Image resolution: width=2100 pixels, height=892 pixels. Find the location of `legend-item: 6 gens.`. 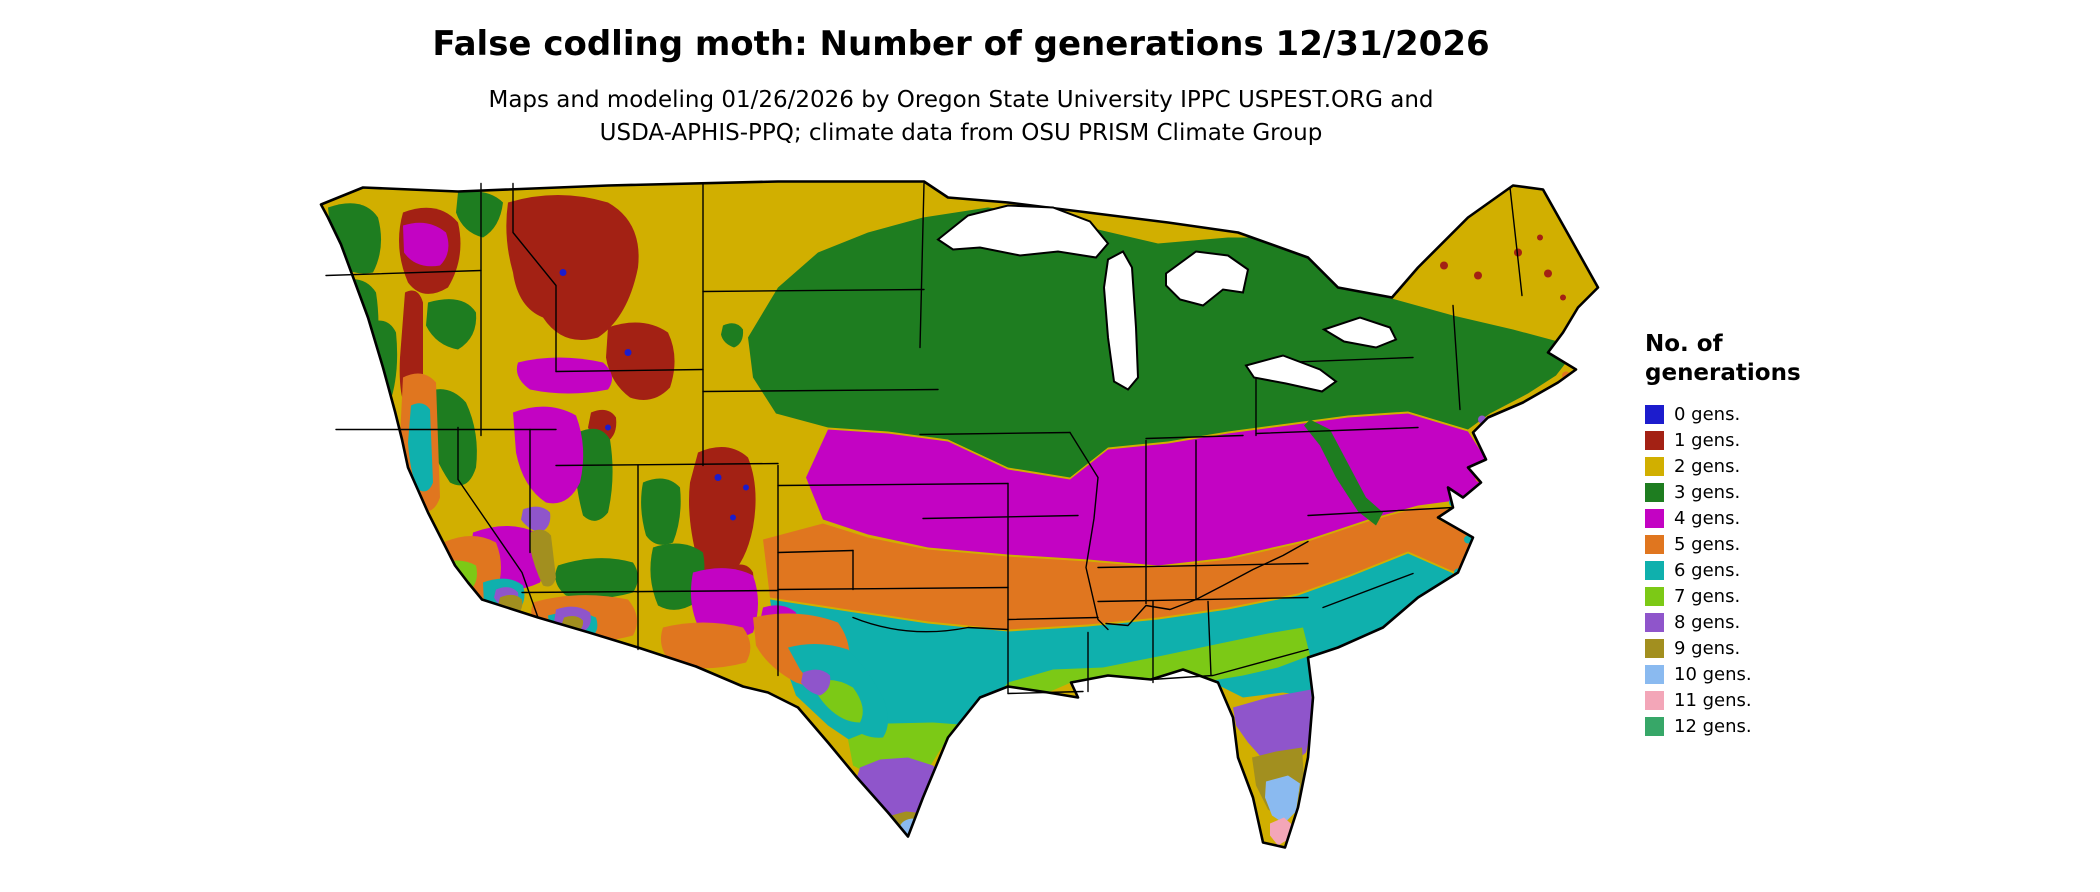

legend-item: 6 gens. is located at coordinates (1765, 571).